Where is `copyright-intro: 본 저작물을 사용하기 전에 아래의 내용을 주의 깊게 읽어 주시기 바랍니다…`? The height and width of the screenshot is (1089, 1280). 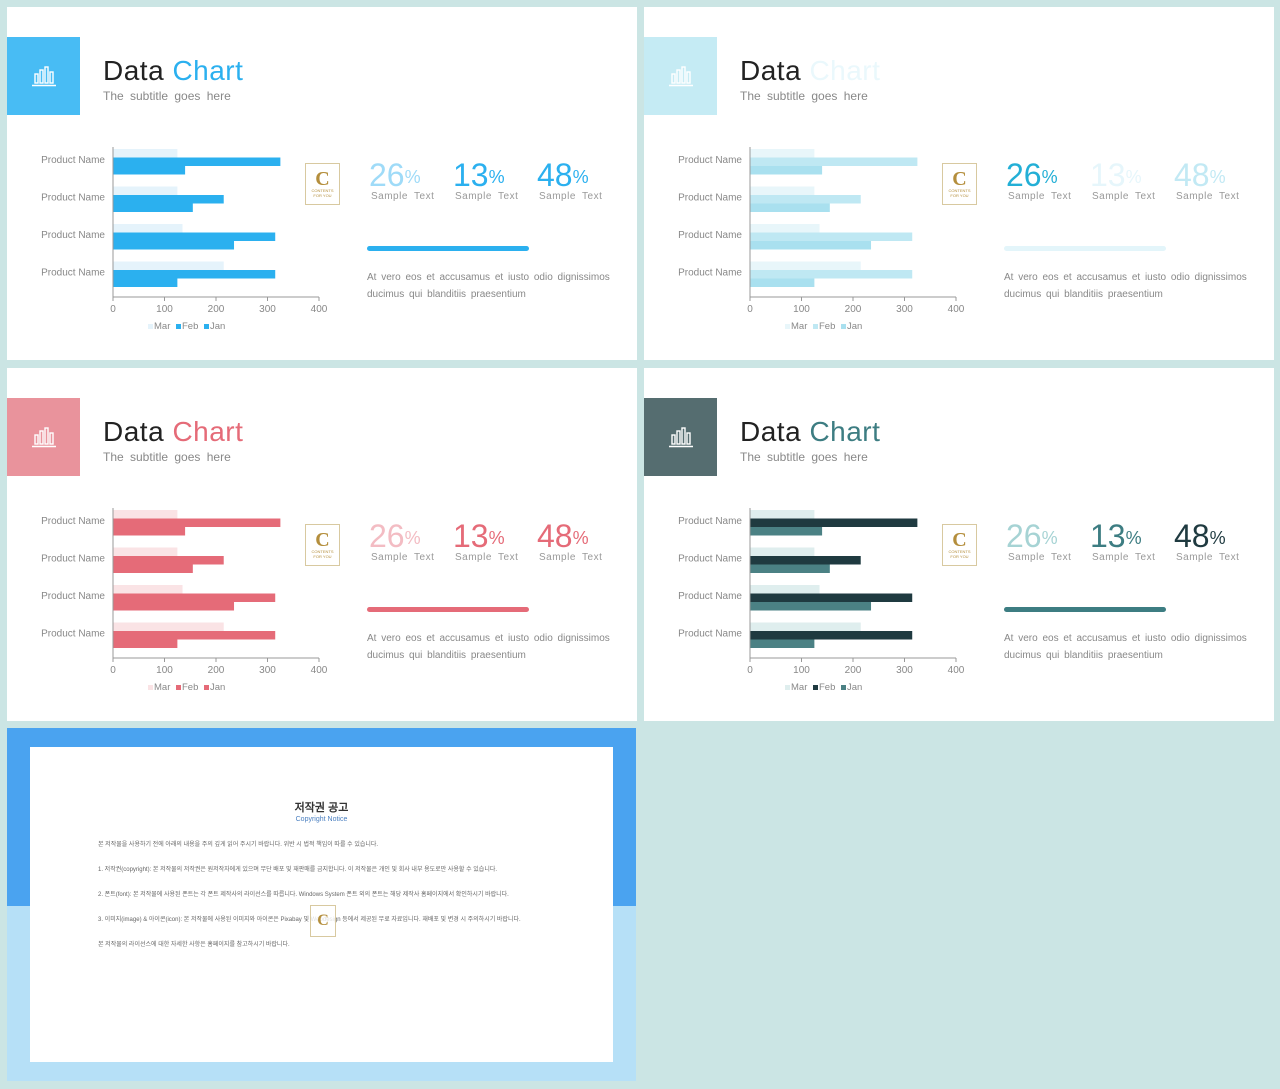
copyright-intro: 본 저작물을 사용하기 전에 아래의 내용을 주의 깊게 읽어 주시기 바랍니다… is located at coordinates (238, 845).